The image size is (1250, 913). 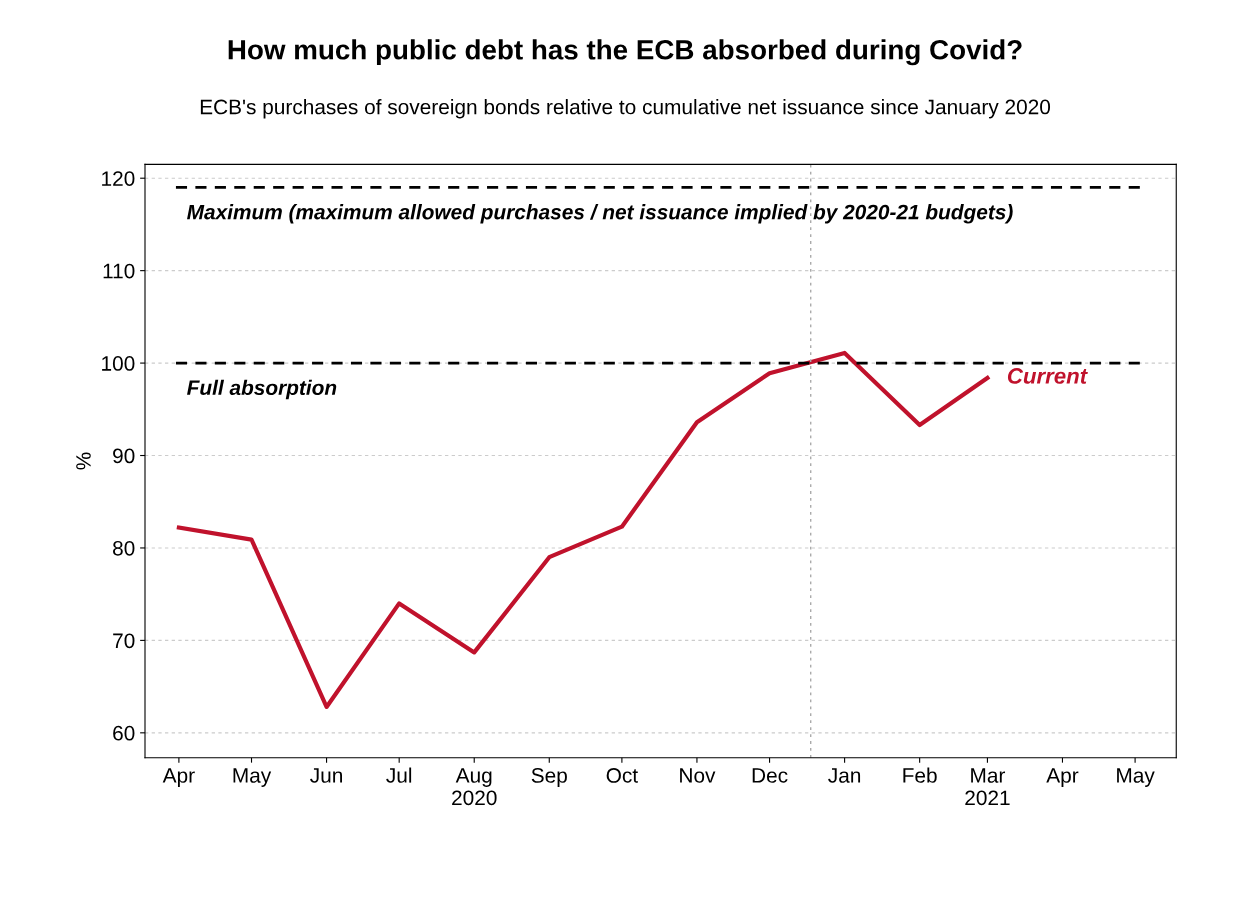 I want to click on ref-line-label: Full absorption, so click(x=262, y=389).